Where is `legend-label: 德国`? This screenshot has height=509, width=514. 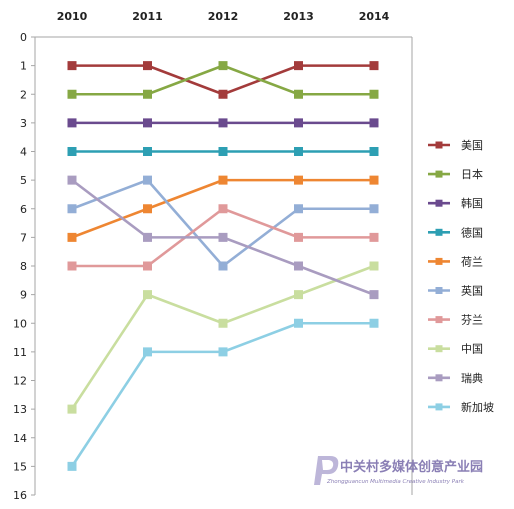
legend-label: 德国 is located at coordinates (472, 232).